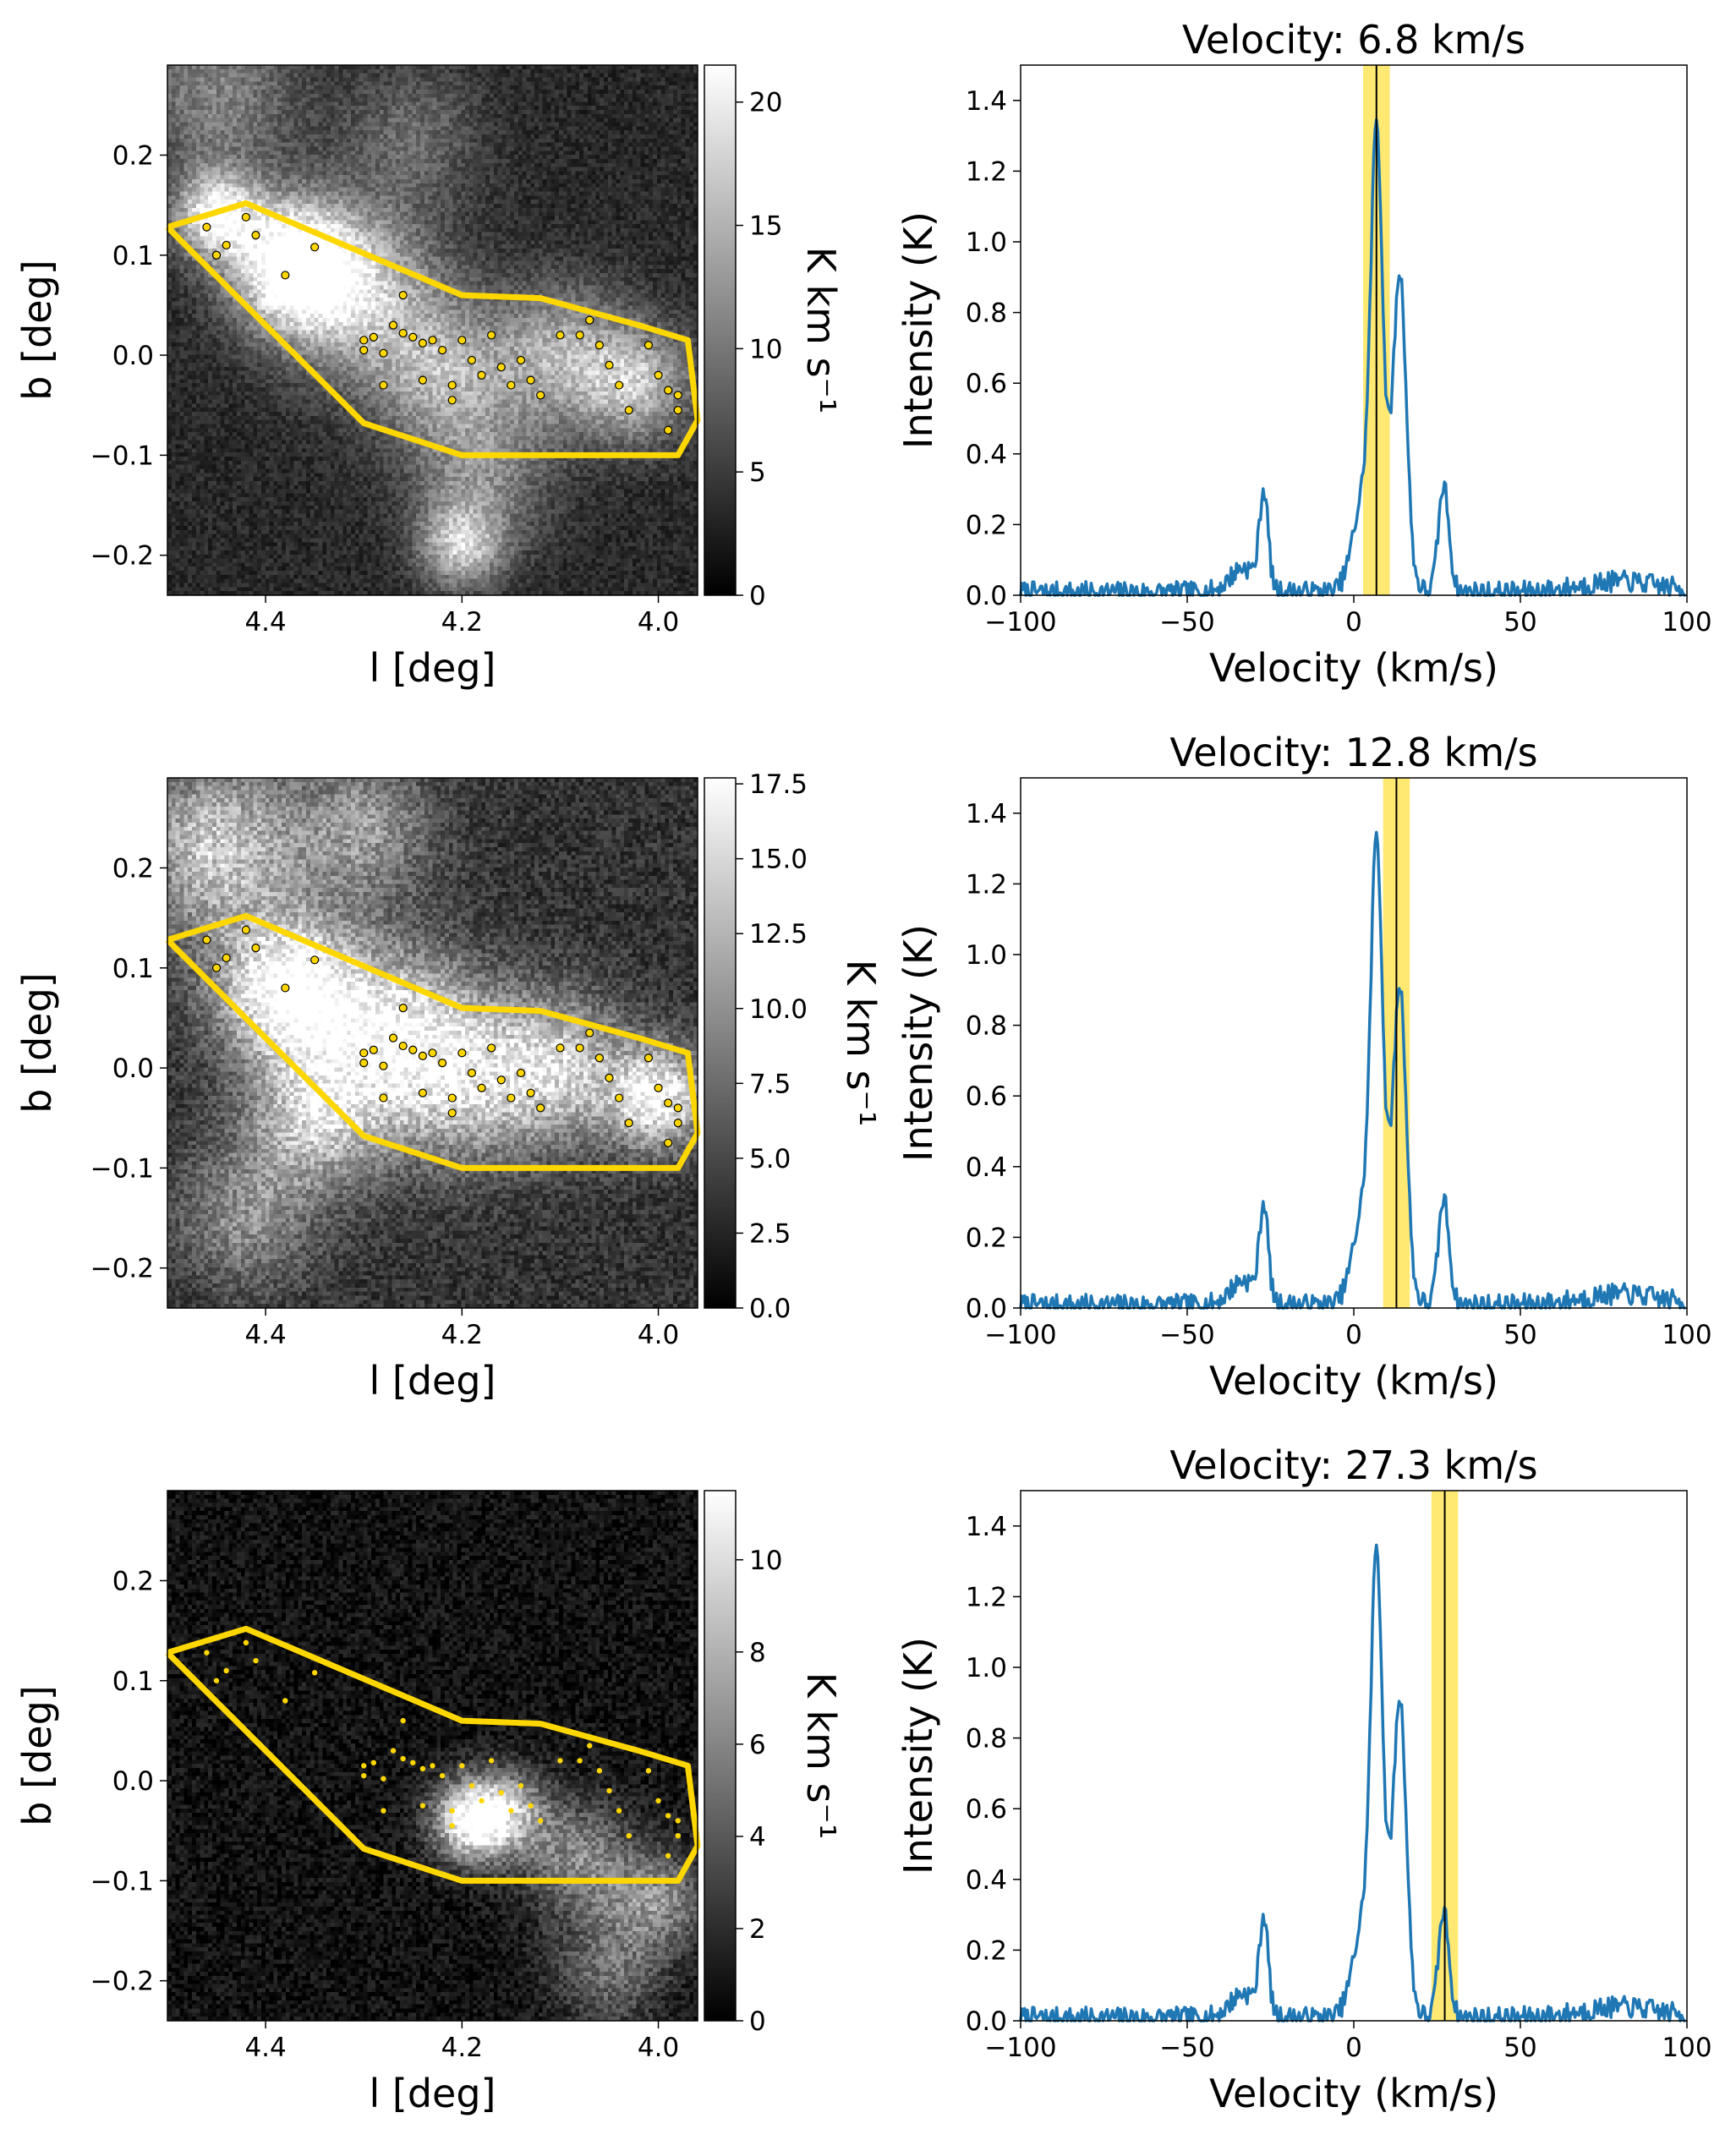  I want to click on map-xtick-label: 4.4, so click(265, 1335).